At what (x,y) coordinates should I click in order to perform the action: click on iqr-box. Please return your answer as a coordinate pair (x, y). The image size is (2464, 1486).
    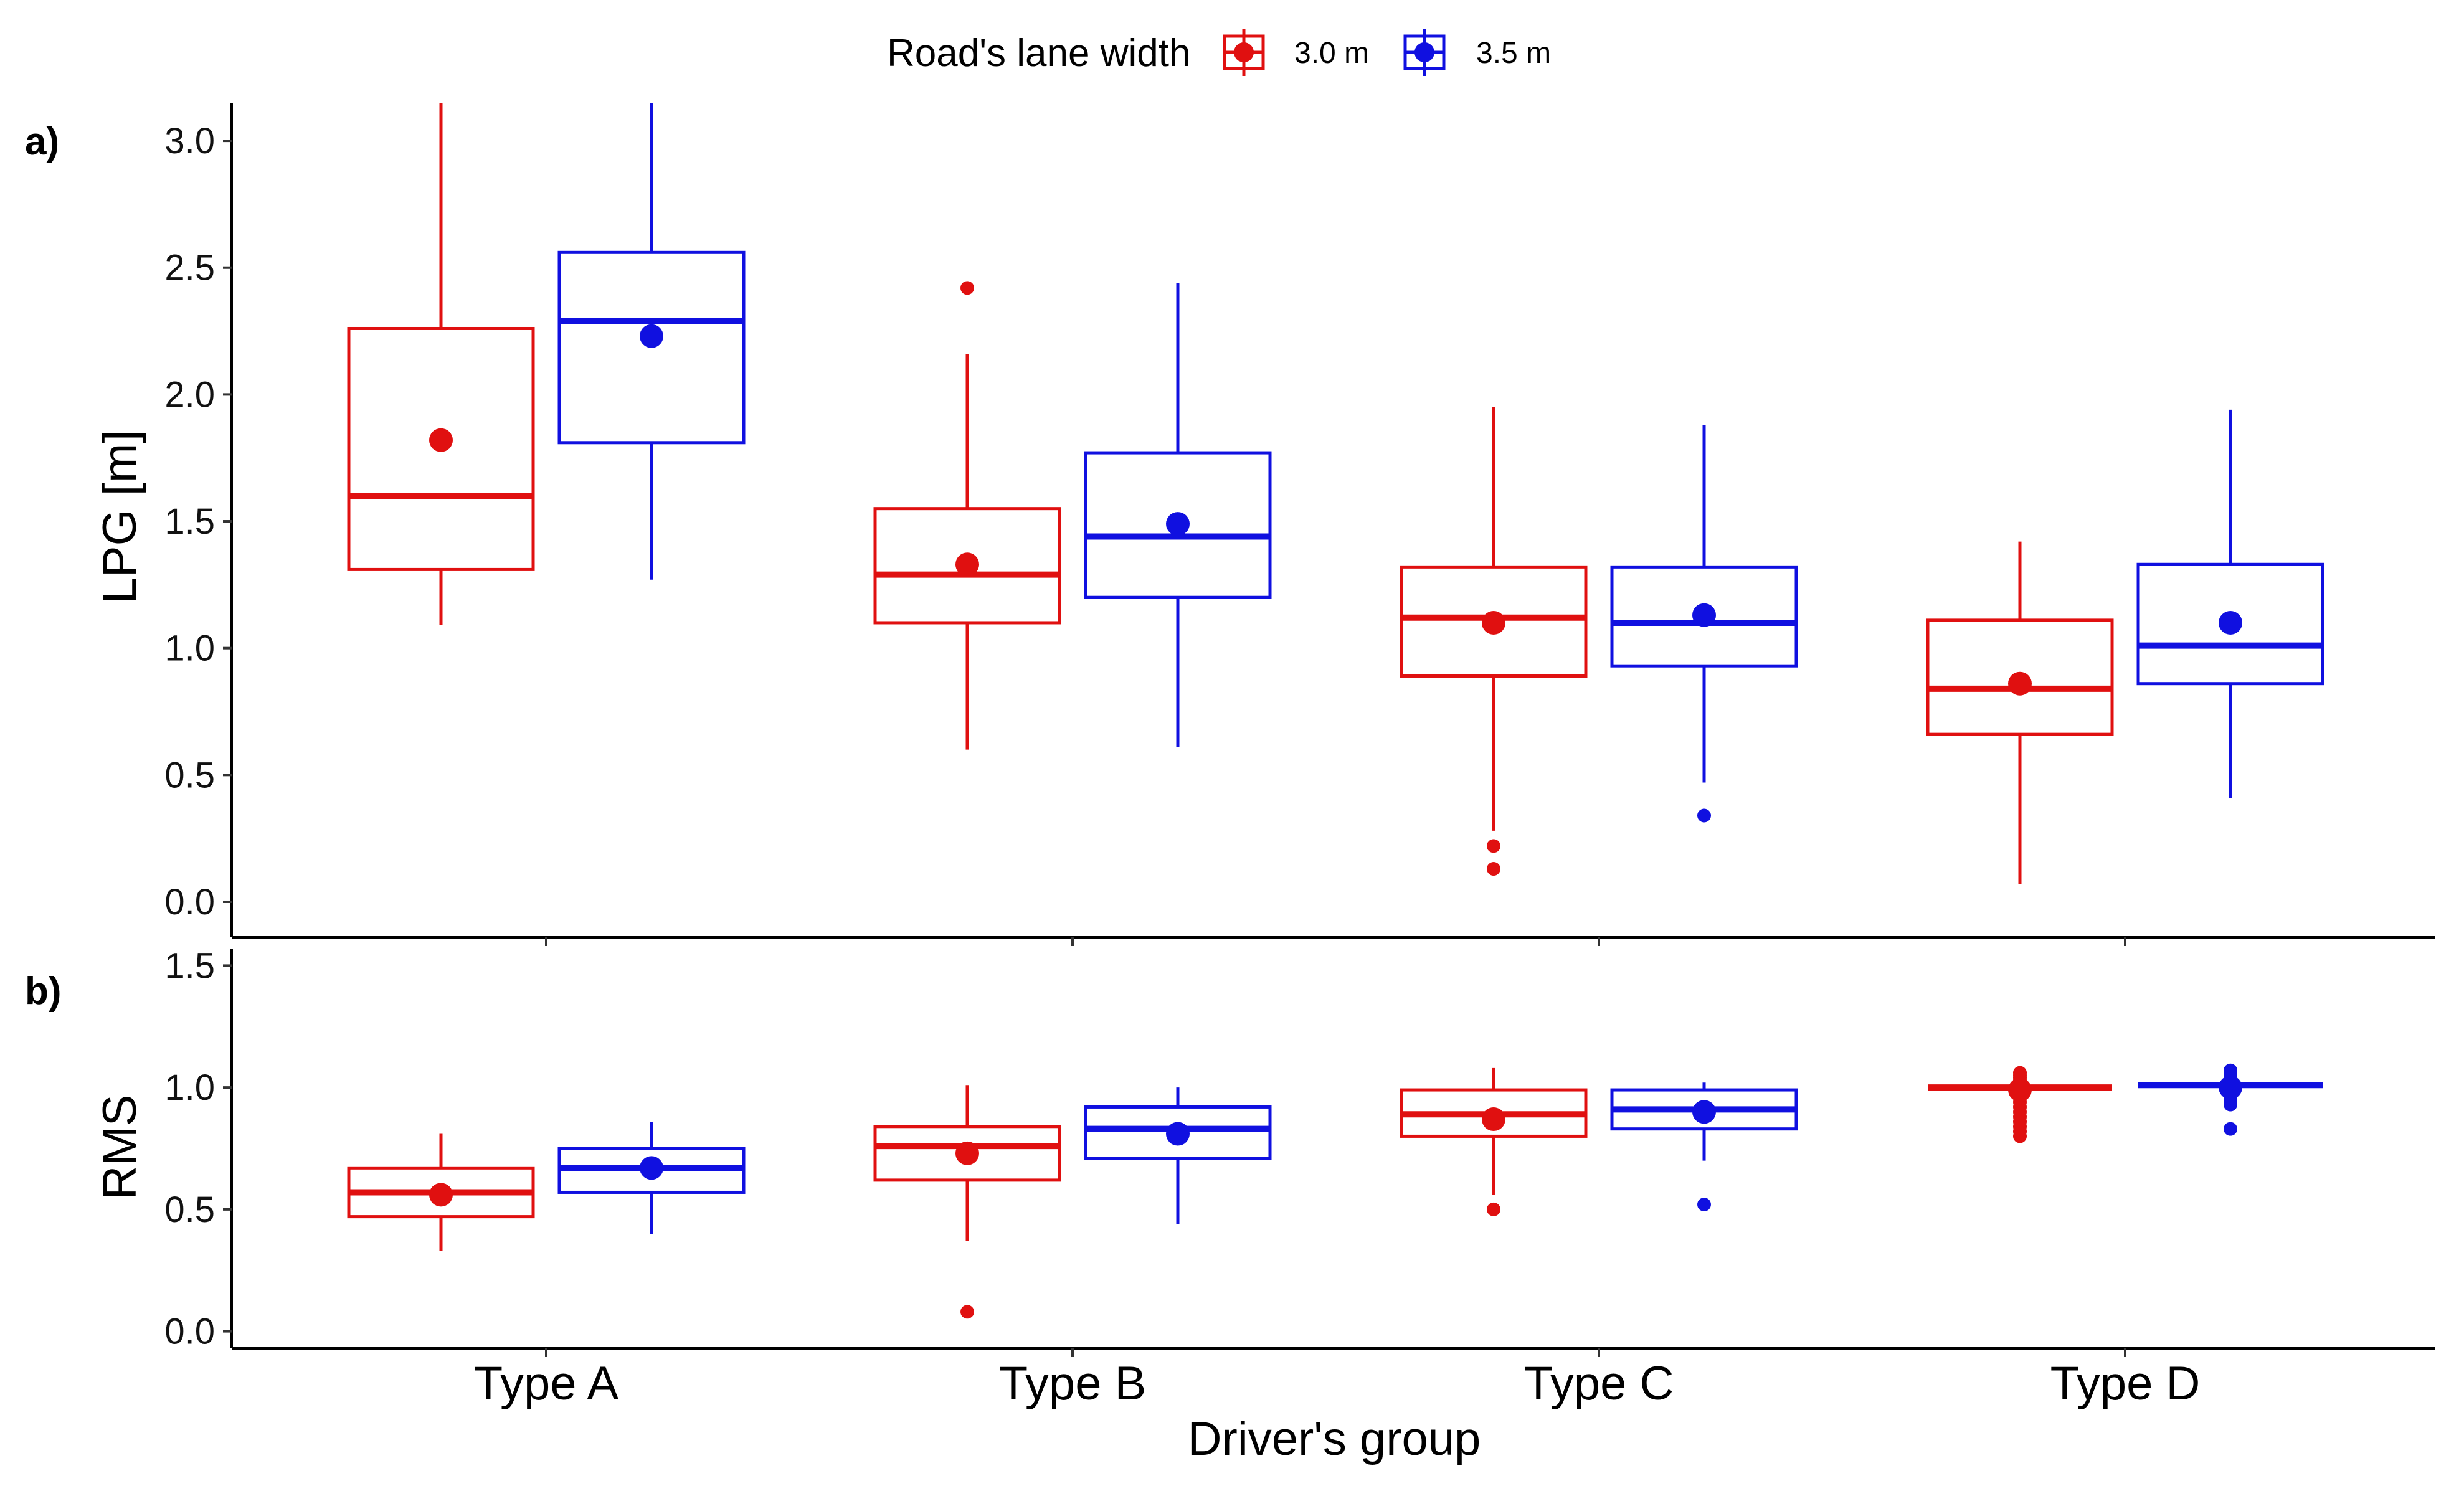
    Looking at the image, I should click on (441, 448).